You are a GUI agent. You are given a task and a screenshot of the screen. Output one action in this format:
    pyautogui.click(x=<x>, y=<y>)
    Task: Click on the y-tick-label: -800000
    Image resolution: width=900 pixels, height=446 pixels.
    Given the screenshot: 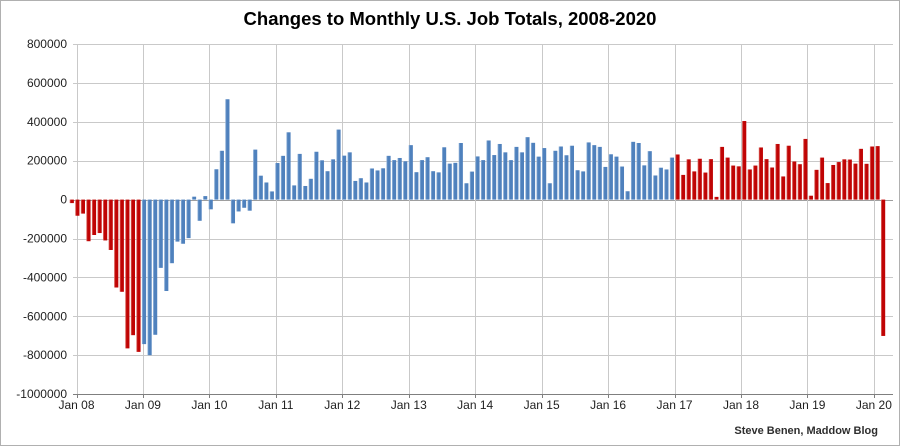 What is the action you would take?
    pyautogui.click(x=45, y=355)
    